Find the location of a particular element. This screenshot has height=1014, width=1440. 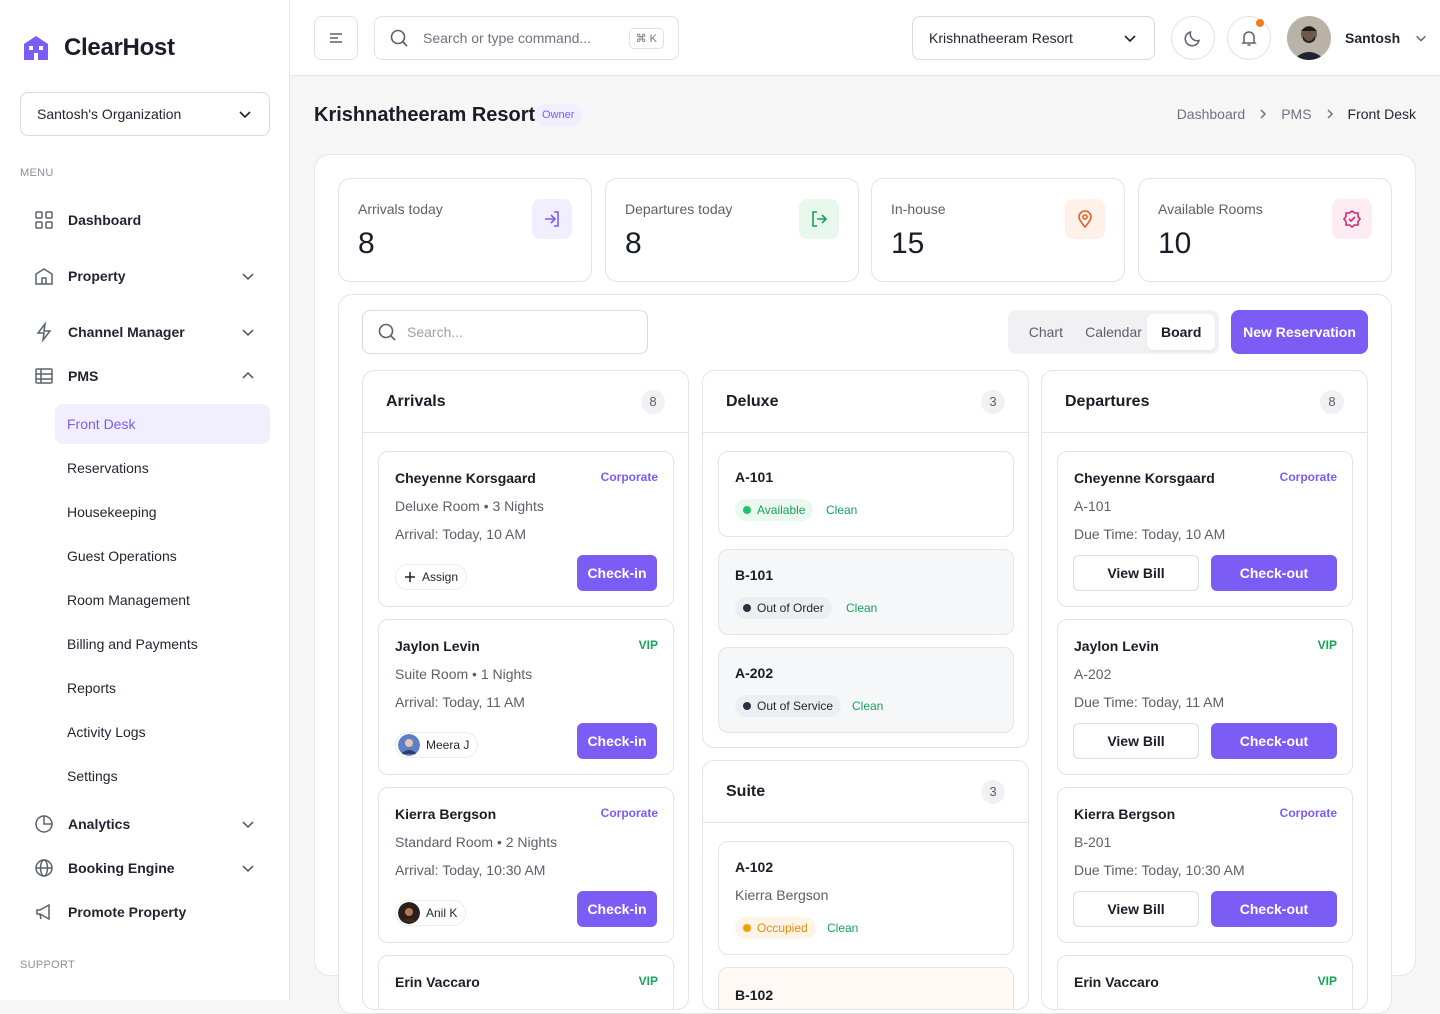

new-reservation-button: New Reservation is located at coordinates (1299, 332).